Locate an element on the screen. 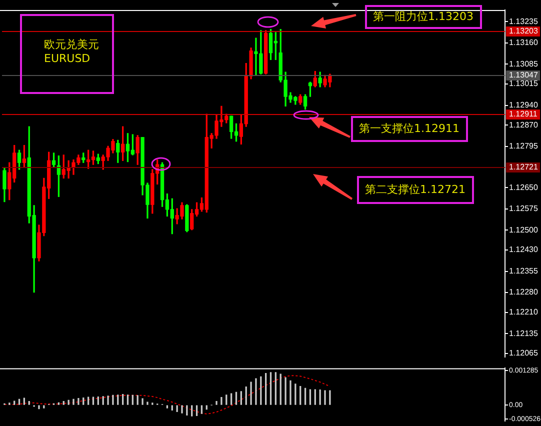 The image size is (541, 426). annotation: 第一阻力位1.13203 is located at coordinates (423, 17).